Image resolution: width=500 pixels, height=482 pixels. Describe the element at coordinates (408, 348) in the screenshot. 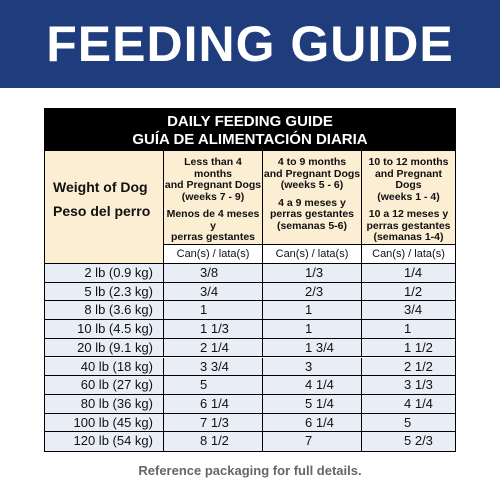

I see `amount-cell: 1 1/2` at that location.